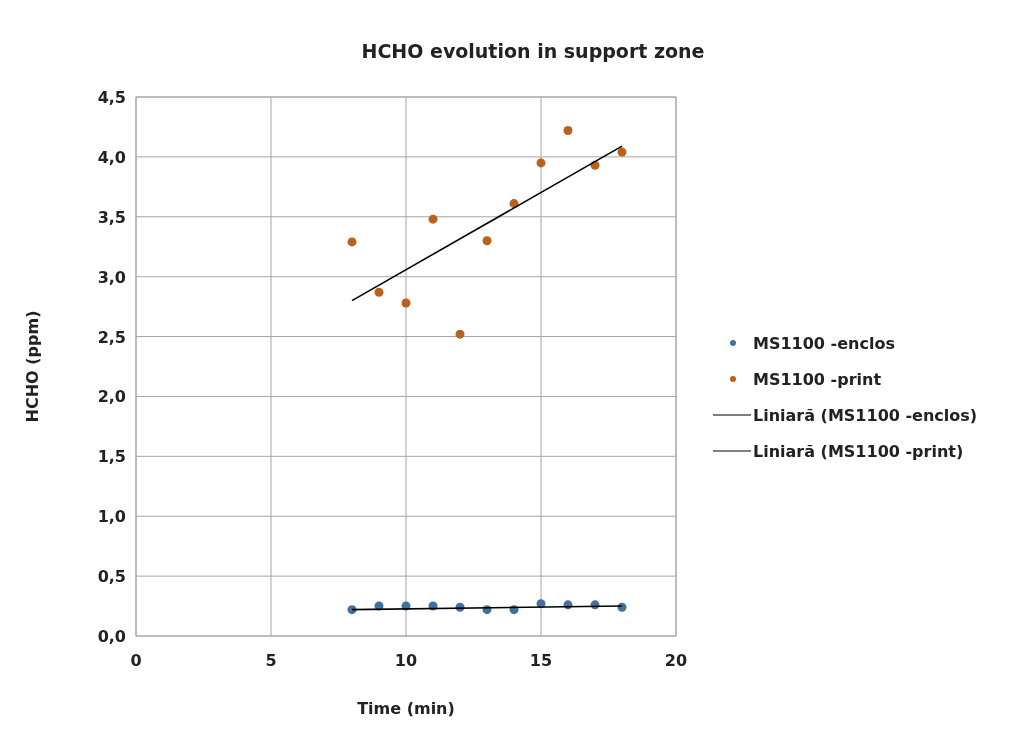  What do you see at coordinates (406, 708) in the screenshot?
I see `x-axis-title: Time (min)` at bounding box center [406, 708].